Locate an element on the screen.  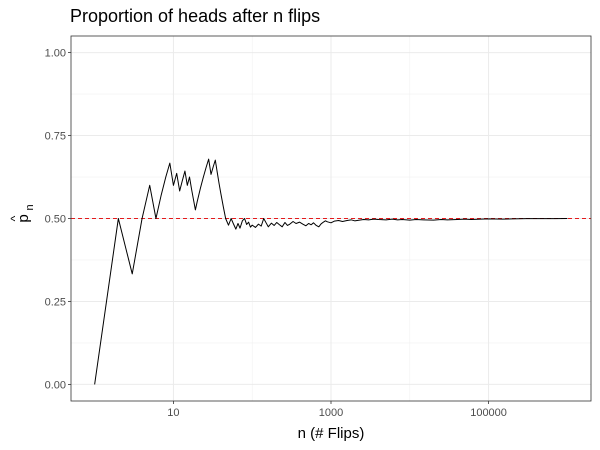
y-tick-label: 1.00 is located at coordinates (55, 54).